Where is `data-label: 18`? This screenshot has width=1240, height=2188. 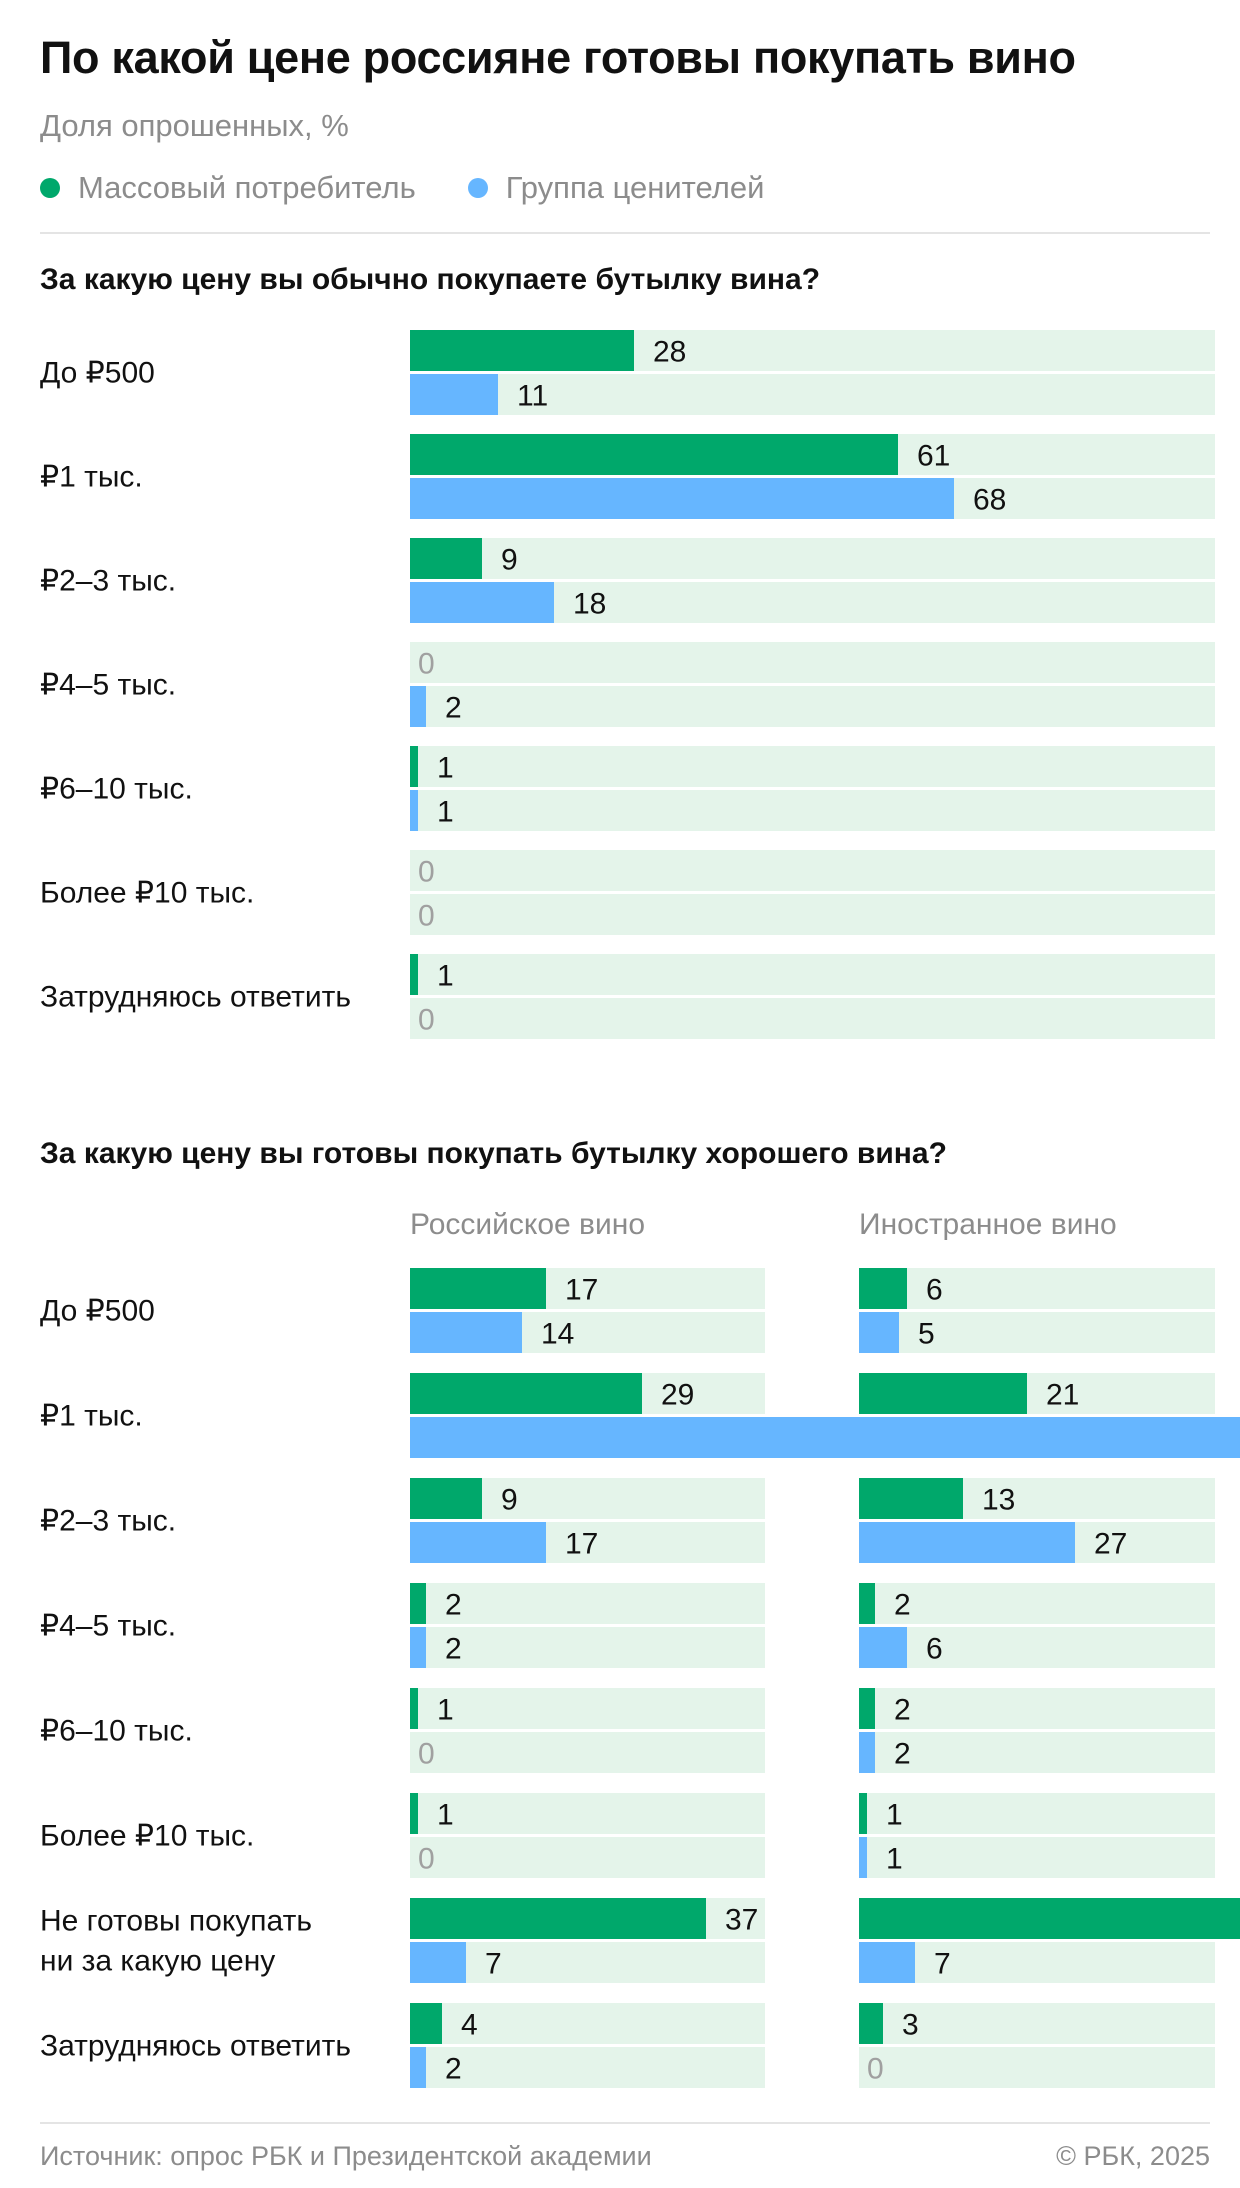
data-label: 18 is located at coordinates (589, 604).